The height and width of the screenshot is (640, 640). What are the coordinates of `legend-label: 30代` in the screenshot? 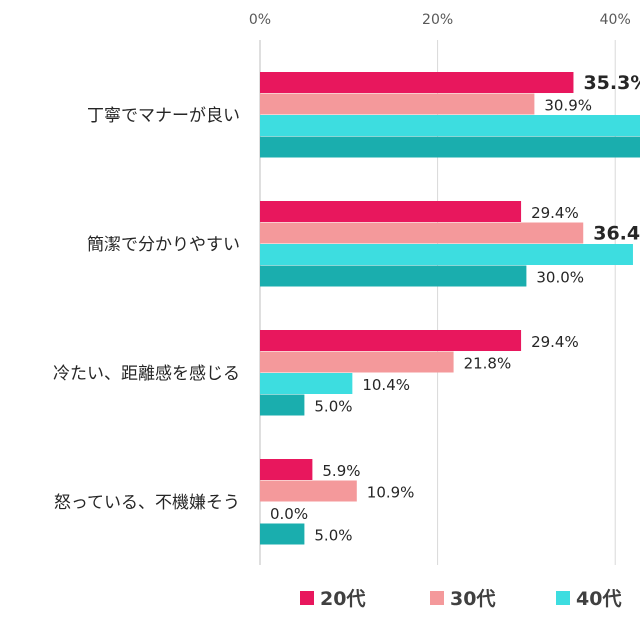 It's located at (472, 599).